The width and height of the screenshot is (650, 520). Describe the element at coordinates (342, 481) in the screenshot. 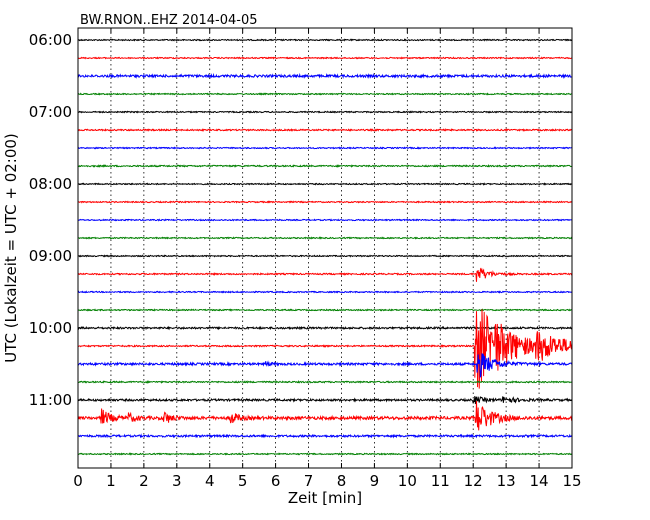

I see `x-tick-label: 8` at that location.